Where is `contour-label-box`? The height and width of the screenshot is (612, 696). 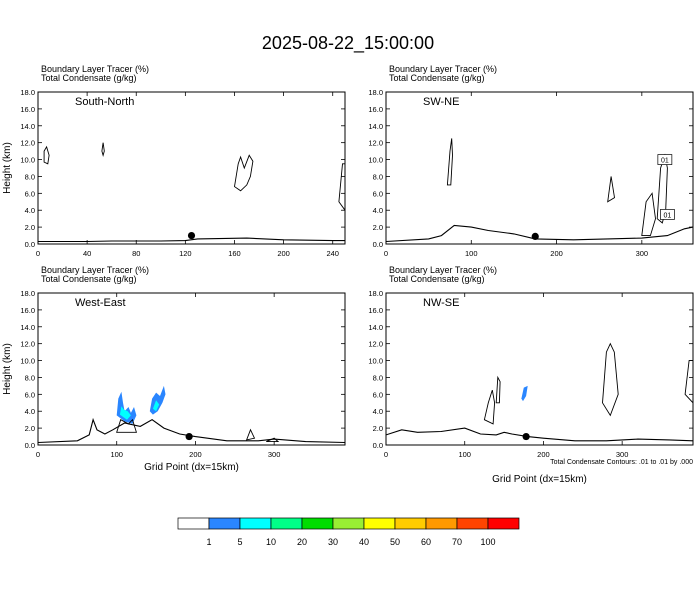 contour-label-box is located at coordinates (665, 159).